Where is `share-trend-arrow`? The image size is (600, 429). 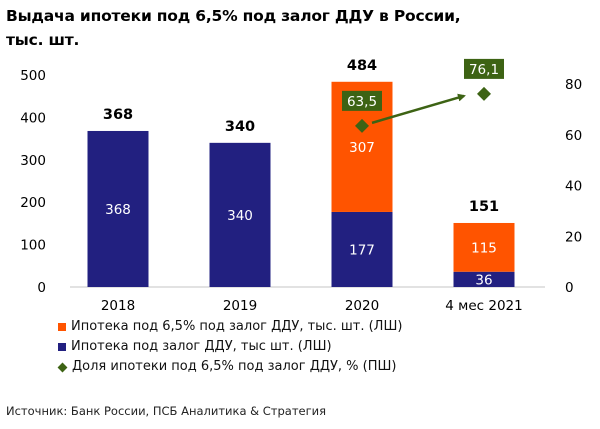
share-trend-arrow is located at coordinates (418, 109).